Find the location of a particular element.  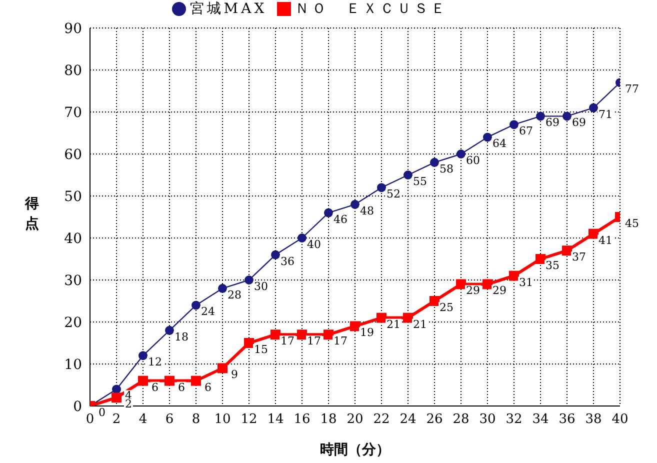

data-label: 64 is located at coordinates (499, 143).